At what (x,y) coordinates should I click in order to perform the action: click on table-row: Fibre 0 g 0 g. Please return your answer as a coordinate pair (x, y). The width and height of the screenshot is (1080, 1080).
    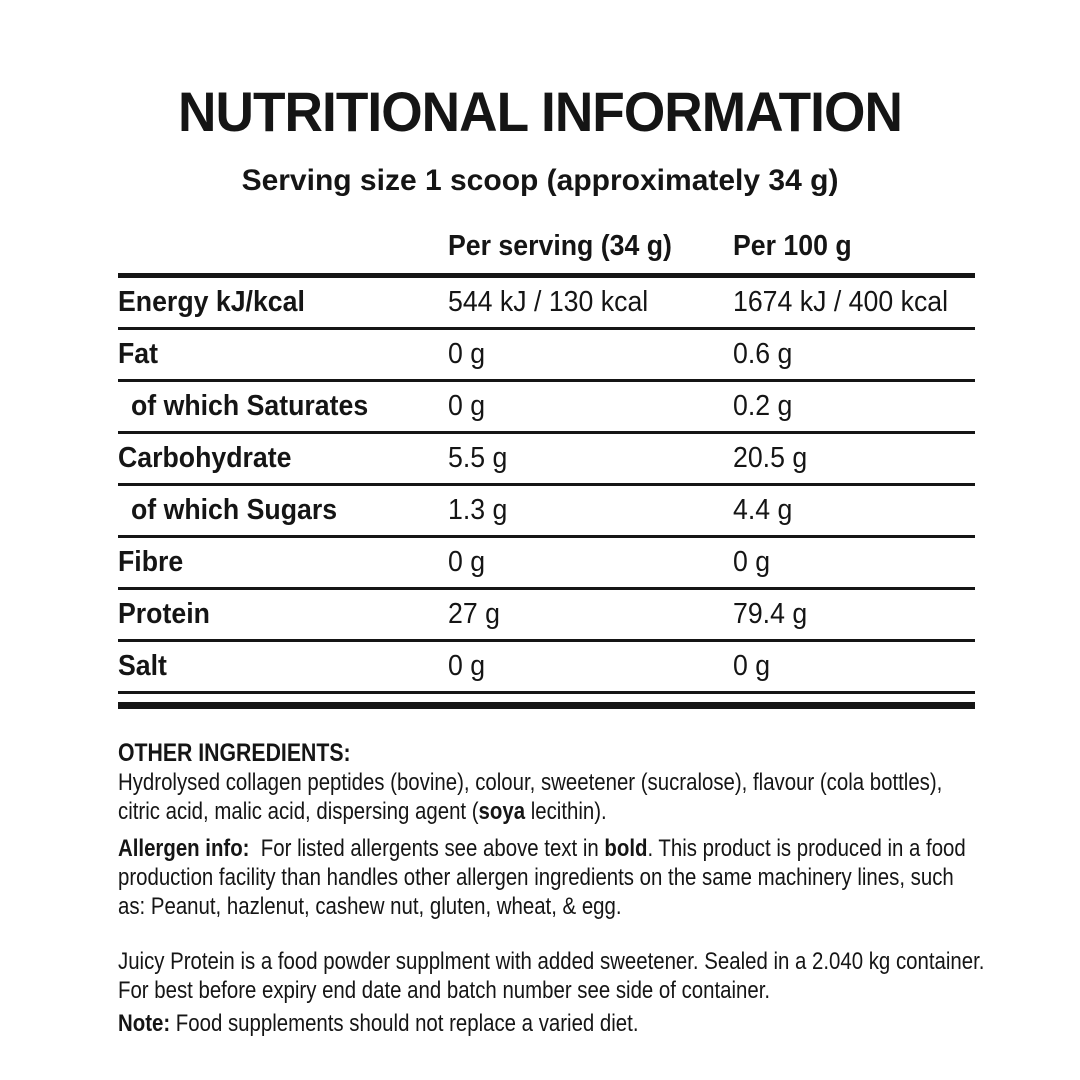
    Looking at the image, I should click on (546, 561).